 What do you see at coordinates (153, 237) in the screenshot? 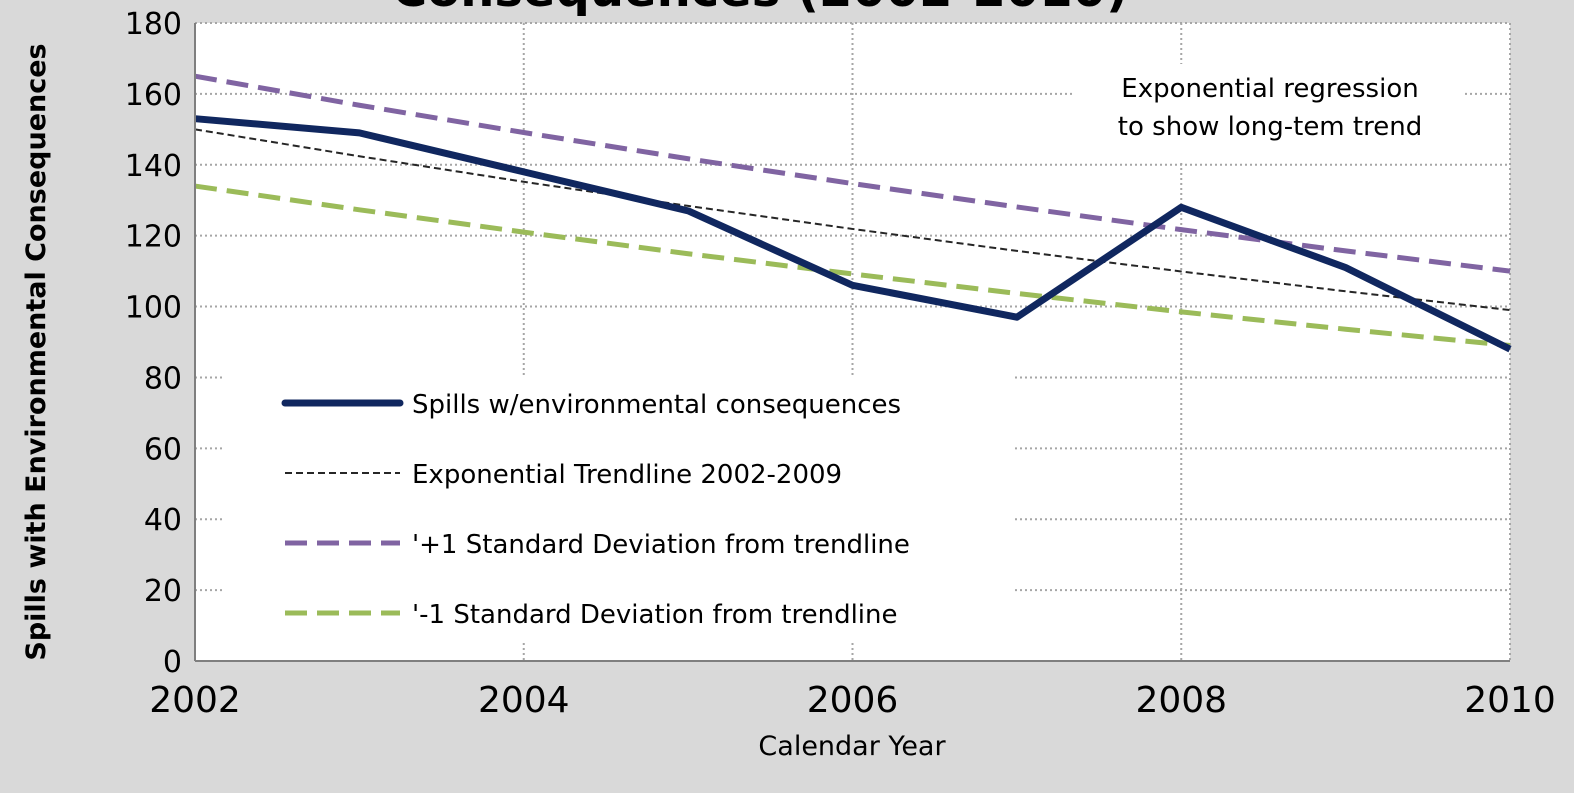
I see `y-tick-label: 120` at bounding box center [153, 237].